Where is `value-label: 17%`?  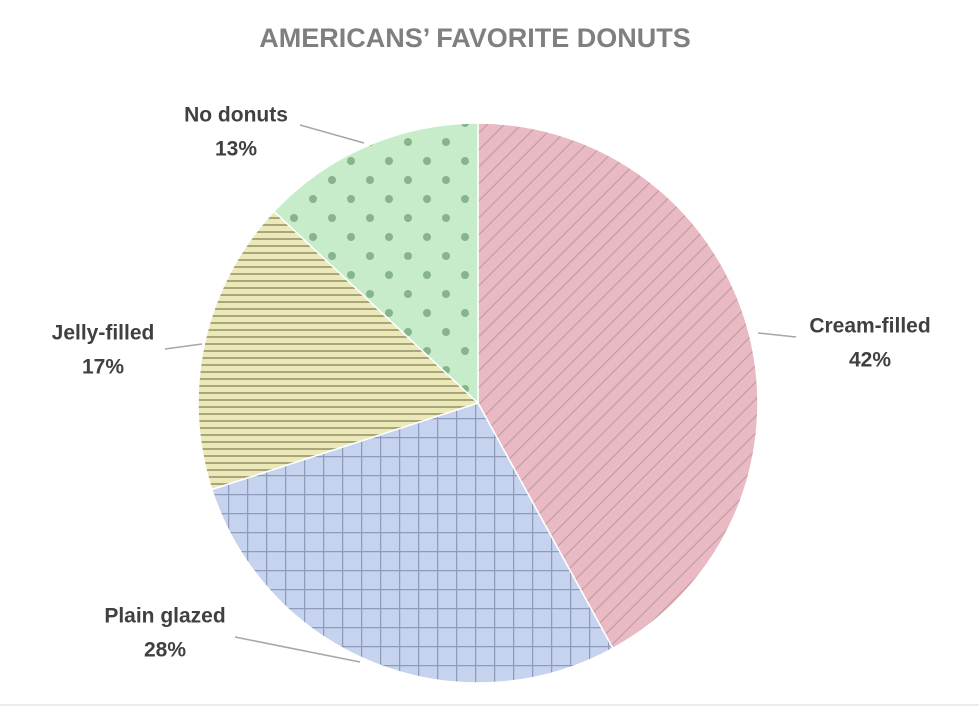
value-label: 17% is located at coordinates (103, 367).